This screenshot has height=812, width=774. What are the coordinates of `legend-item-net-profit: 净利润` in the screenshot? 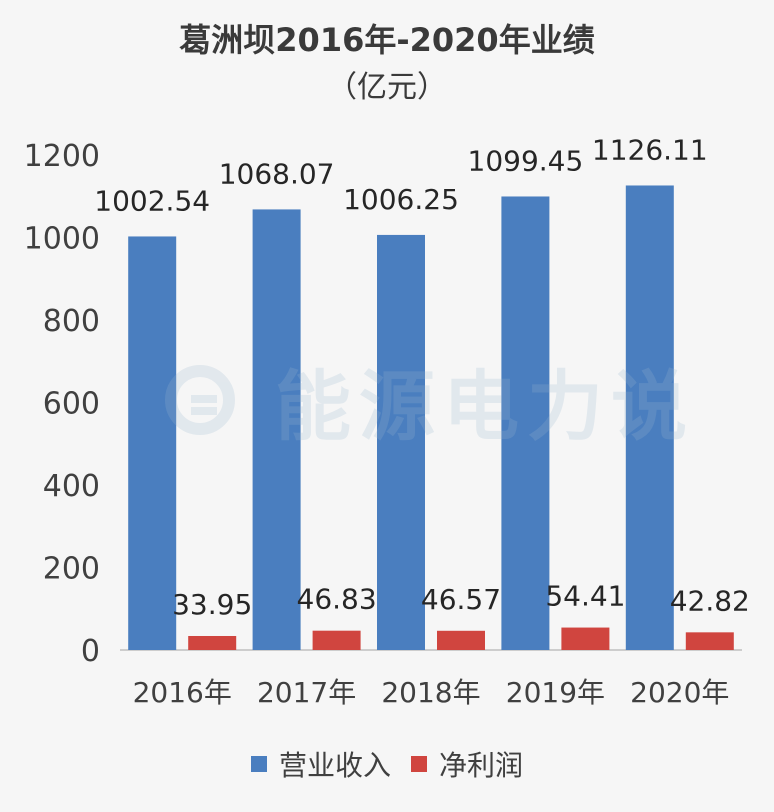 It's located at (467, 764).